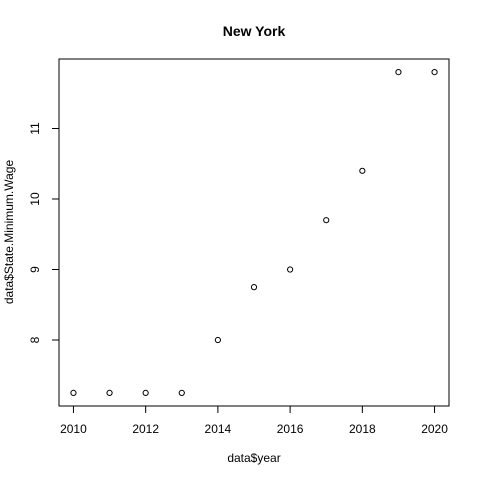  What do you see at coordinates (9, 232) in the screenshot?
I see `y-axis-label: data$State.Minimum.Wage` at bounding box center [9, 232].